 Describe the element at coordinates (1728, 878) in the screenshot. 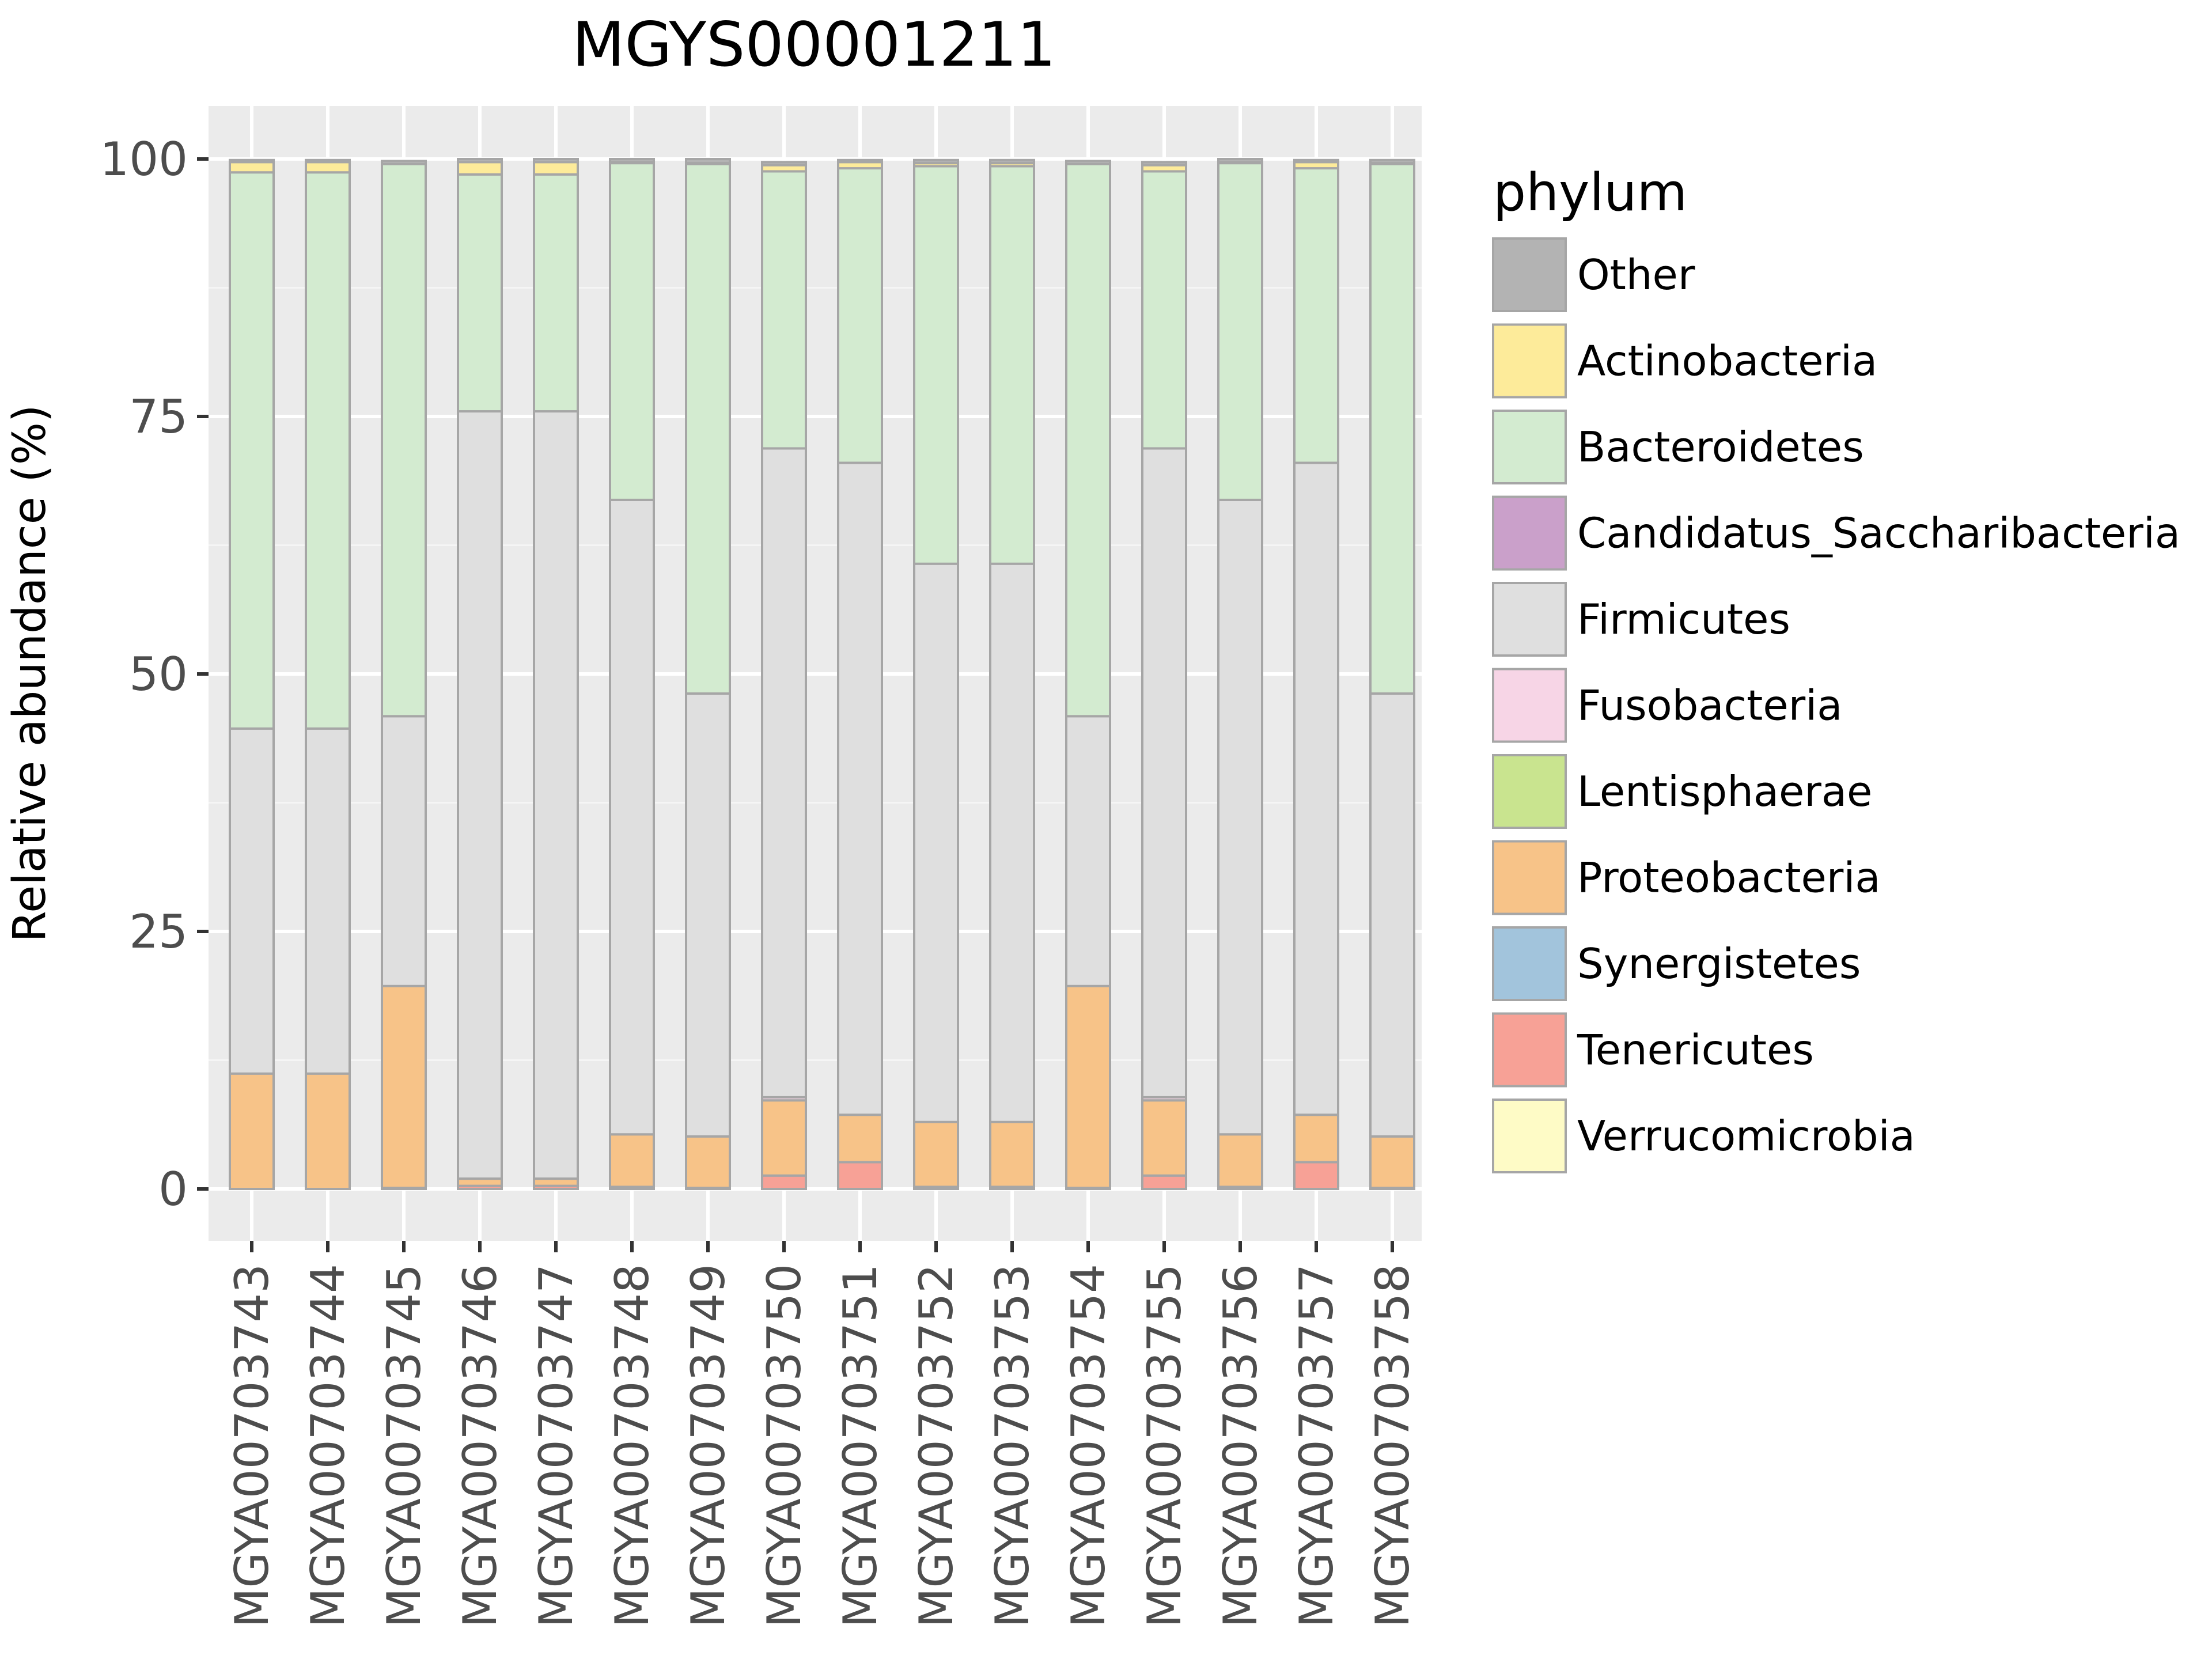

I see `legend-label: Proteobacteria` at that location.